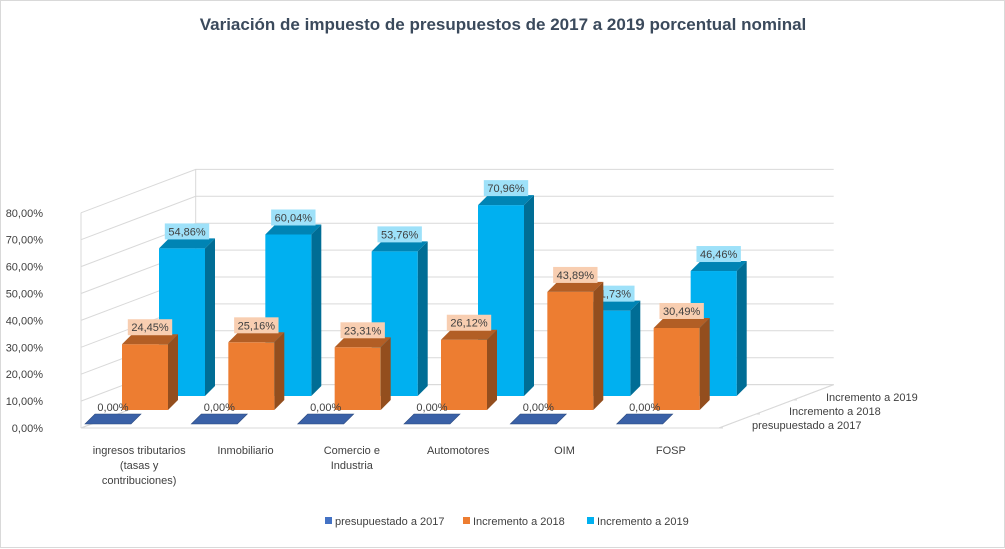 The width and height of the screenshot is (1005, 549). I want to click on bar-1-2: 0,00%, so click(219, 413).